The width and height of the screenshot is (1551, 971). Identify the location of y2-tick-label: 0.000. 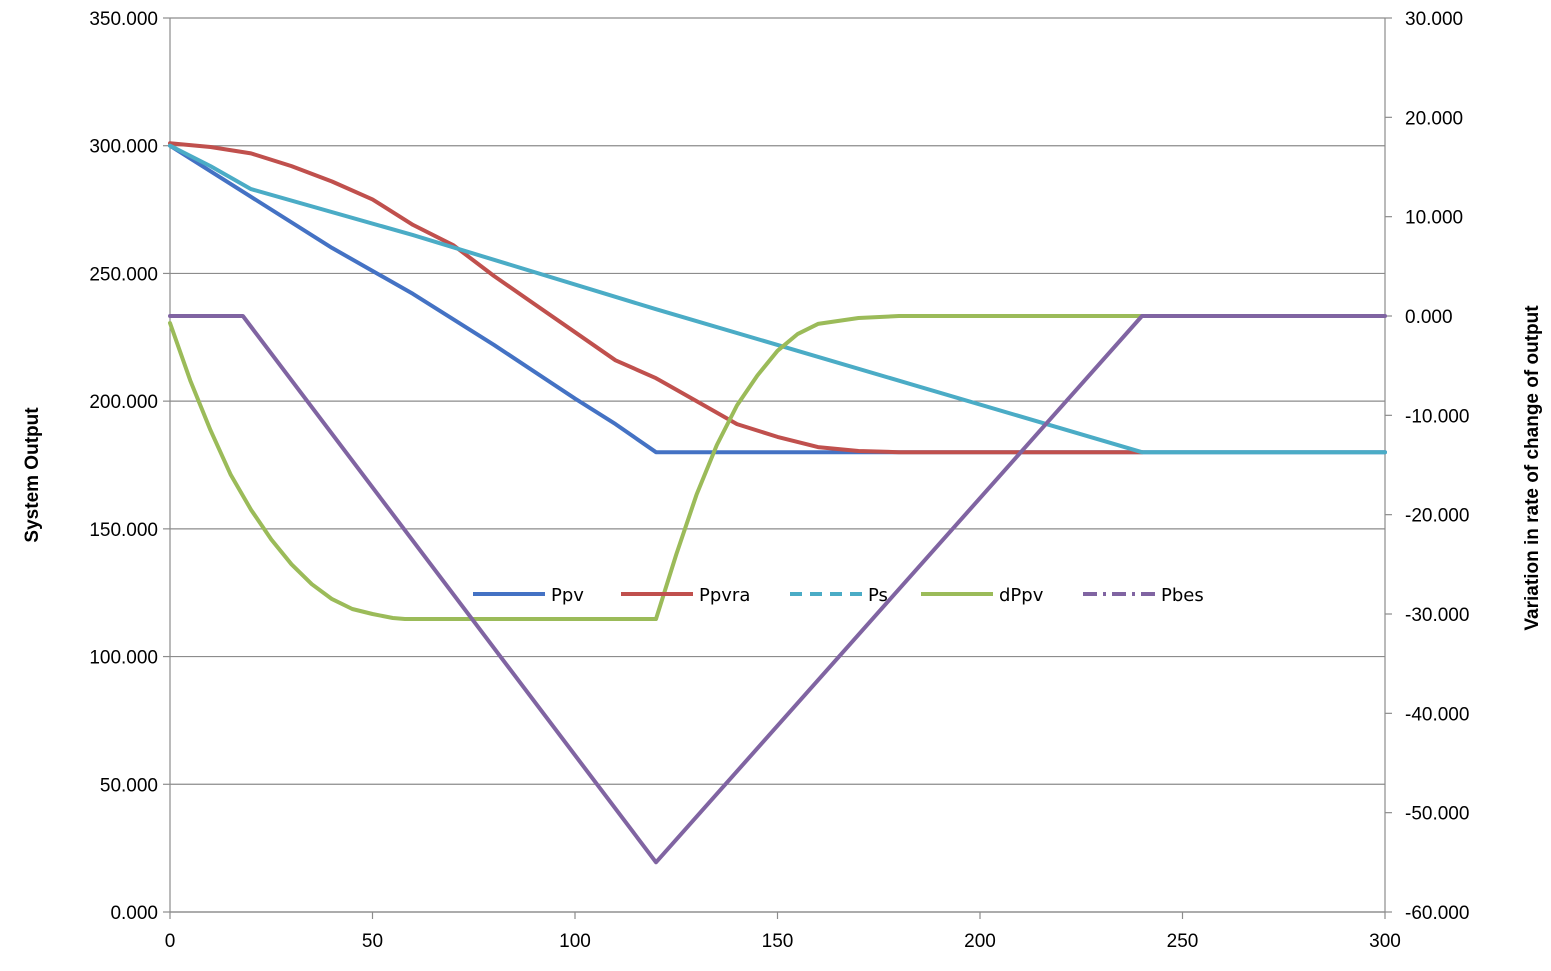
(1429, 317).